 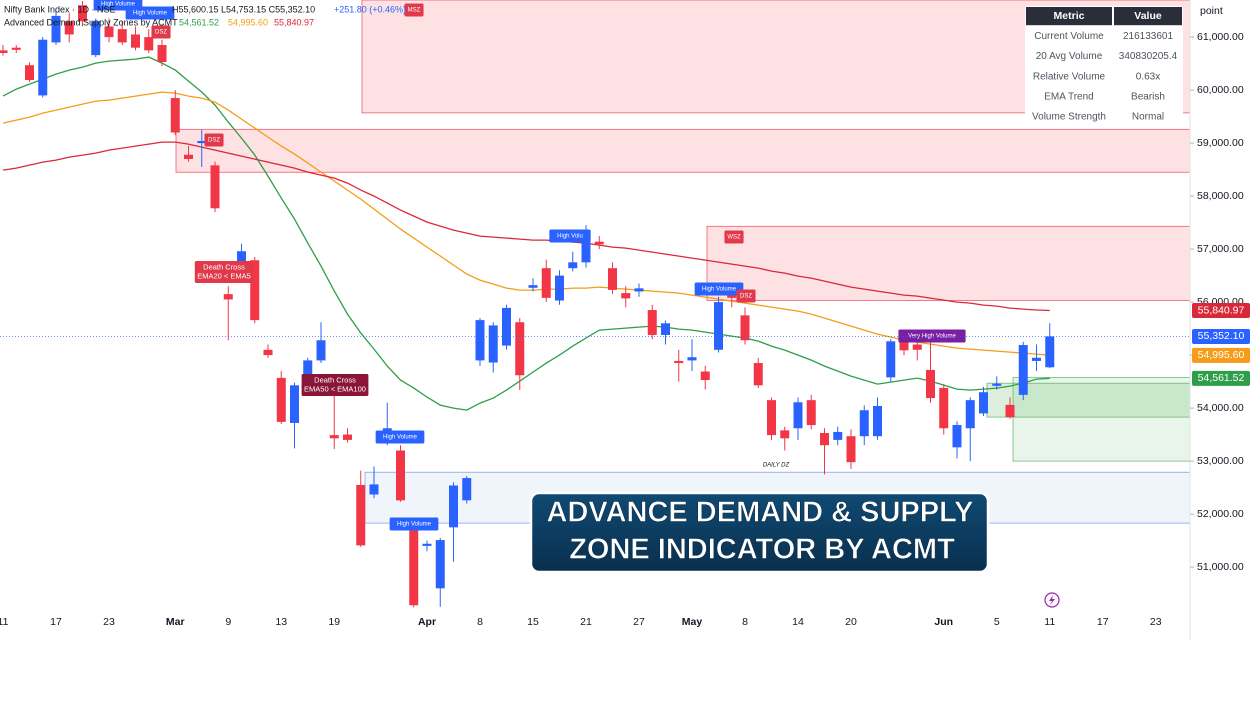 I want to click on price-tag-label: 55,352.10, so click(x=1221, y=336).